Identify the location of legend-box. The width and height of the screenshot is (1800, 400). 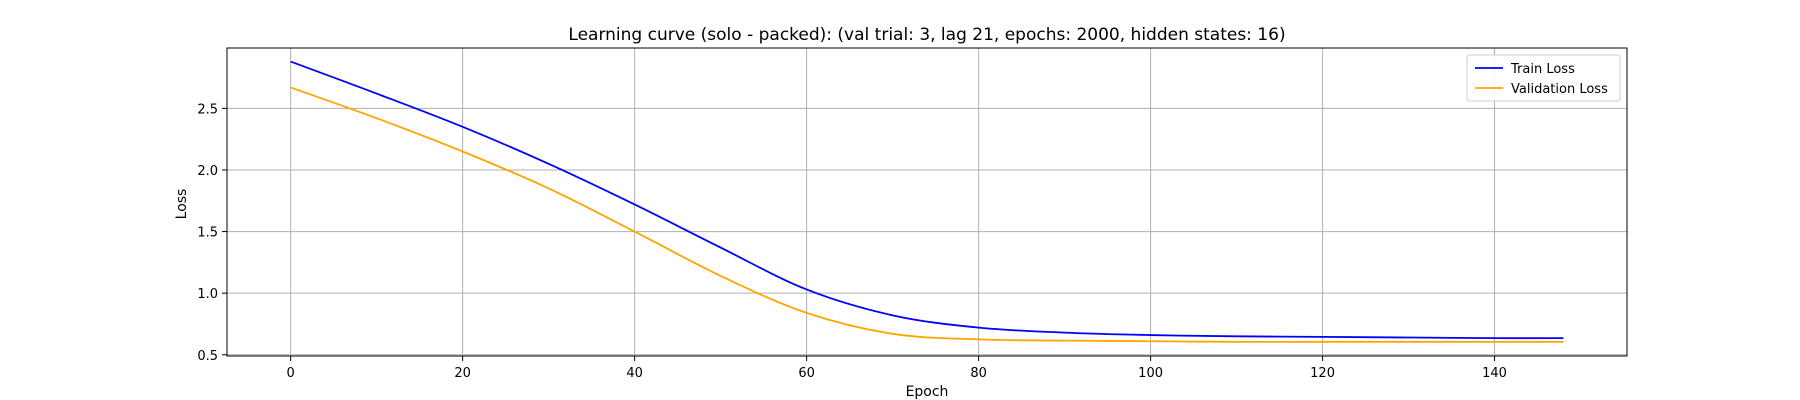
(1543, 78).